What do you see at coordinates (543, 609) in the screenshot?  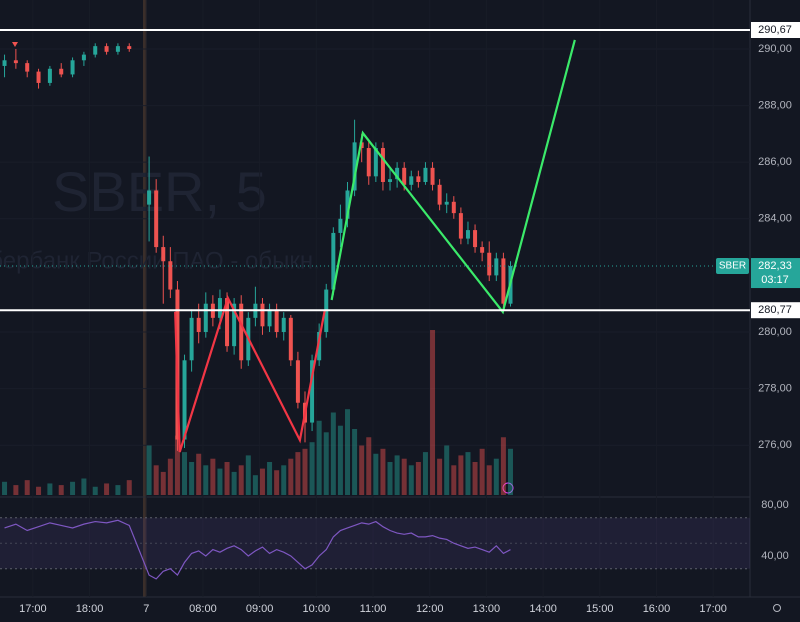 I see `x-tick-label: 14:00` at bounding box center [543, 609].